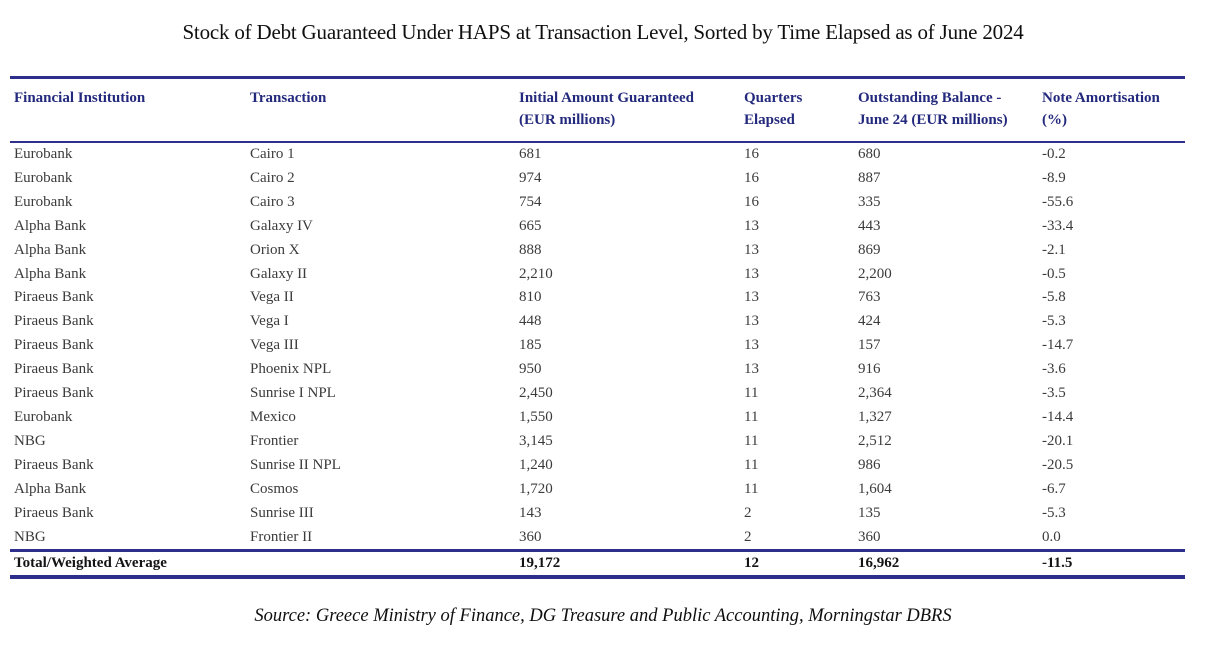  Describe the element at coordinates (869, 536) in the screenshot. I see `table-cell-outstanding-balance: 360` at that location.